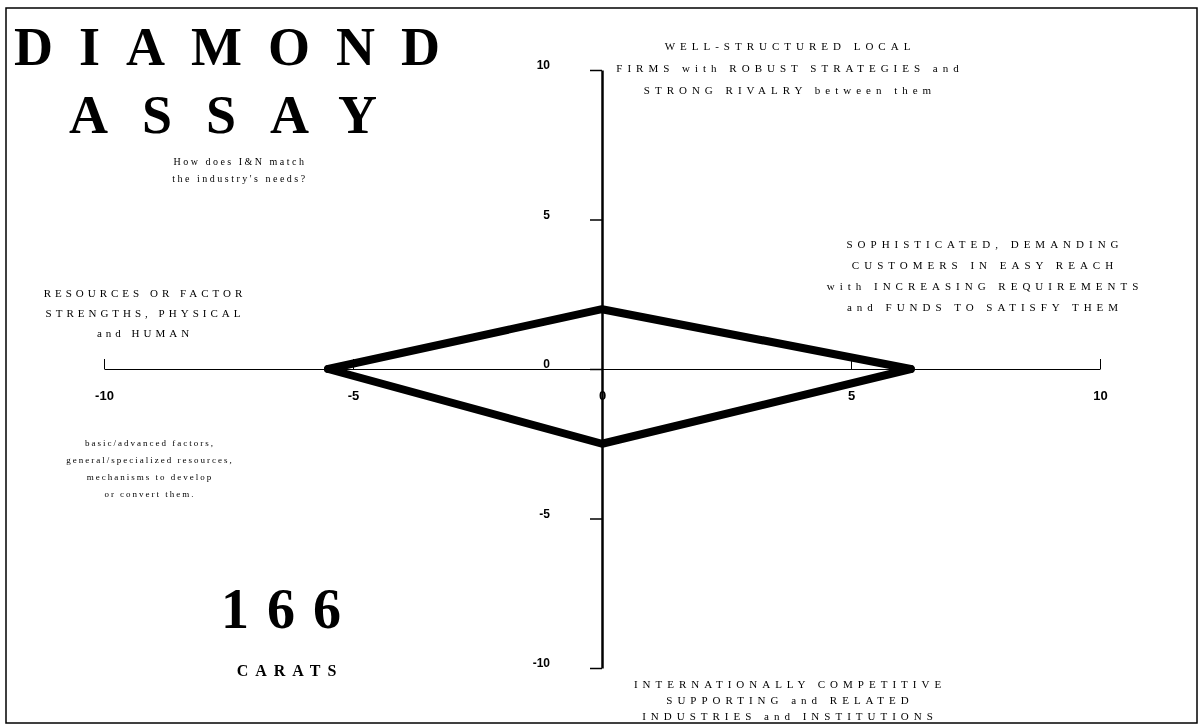 The height and width of the screenshot is (725, 1203). What do you see at coordinates (790, 700) in the screenshot?
I see `text: INTERNATIONALLY COMPETITIVE SUPPORTING and RELATED INDUSTRIES and INSTITUTIONS` at bounding box center [790, 700].